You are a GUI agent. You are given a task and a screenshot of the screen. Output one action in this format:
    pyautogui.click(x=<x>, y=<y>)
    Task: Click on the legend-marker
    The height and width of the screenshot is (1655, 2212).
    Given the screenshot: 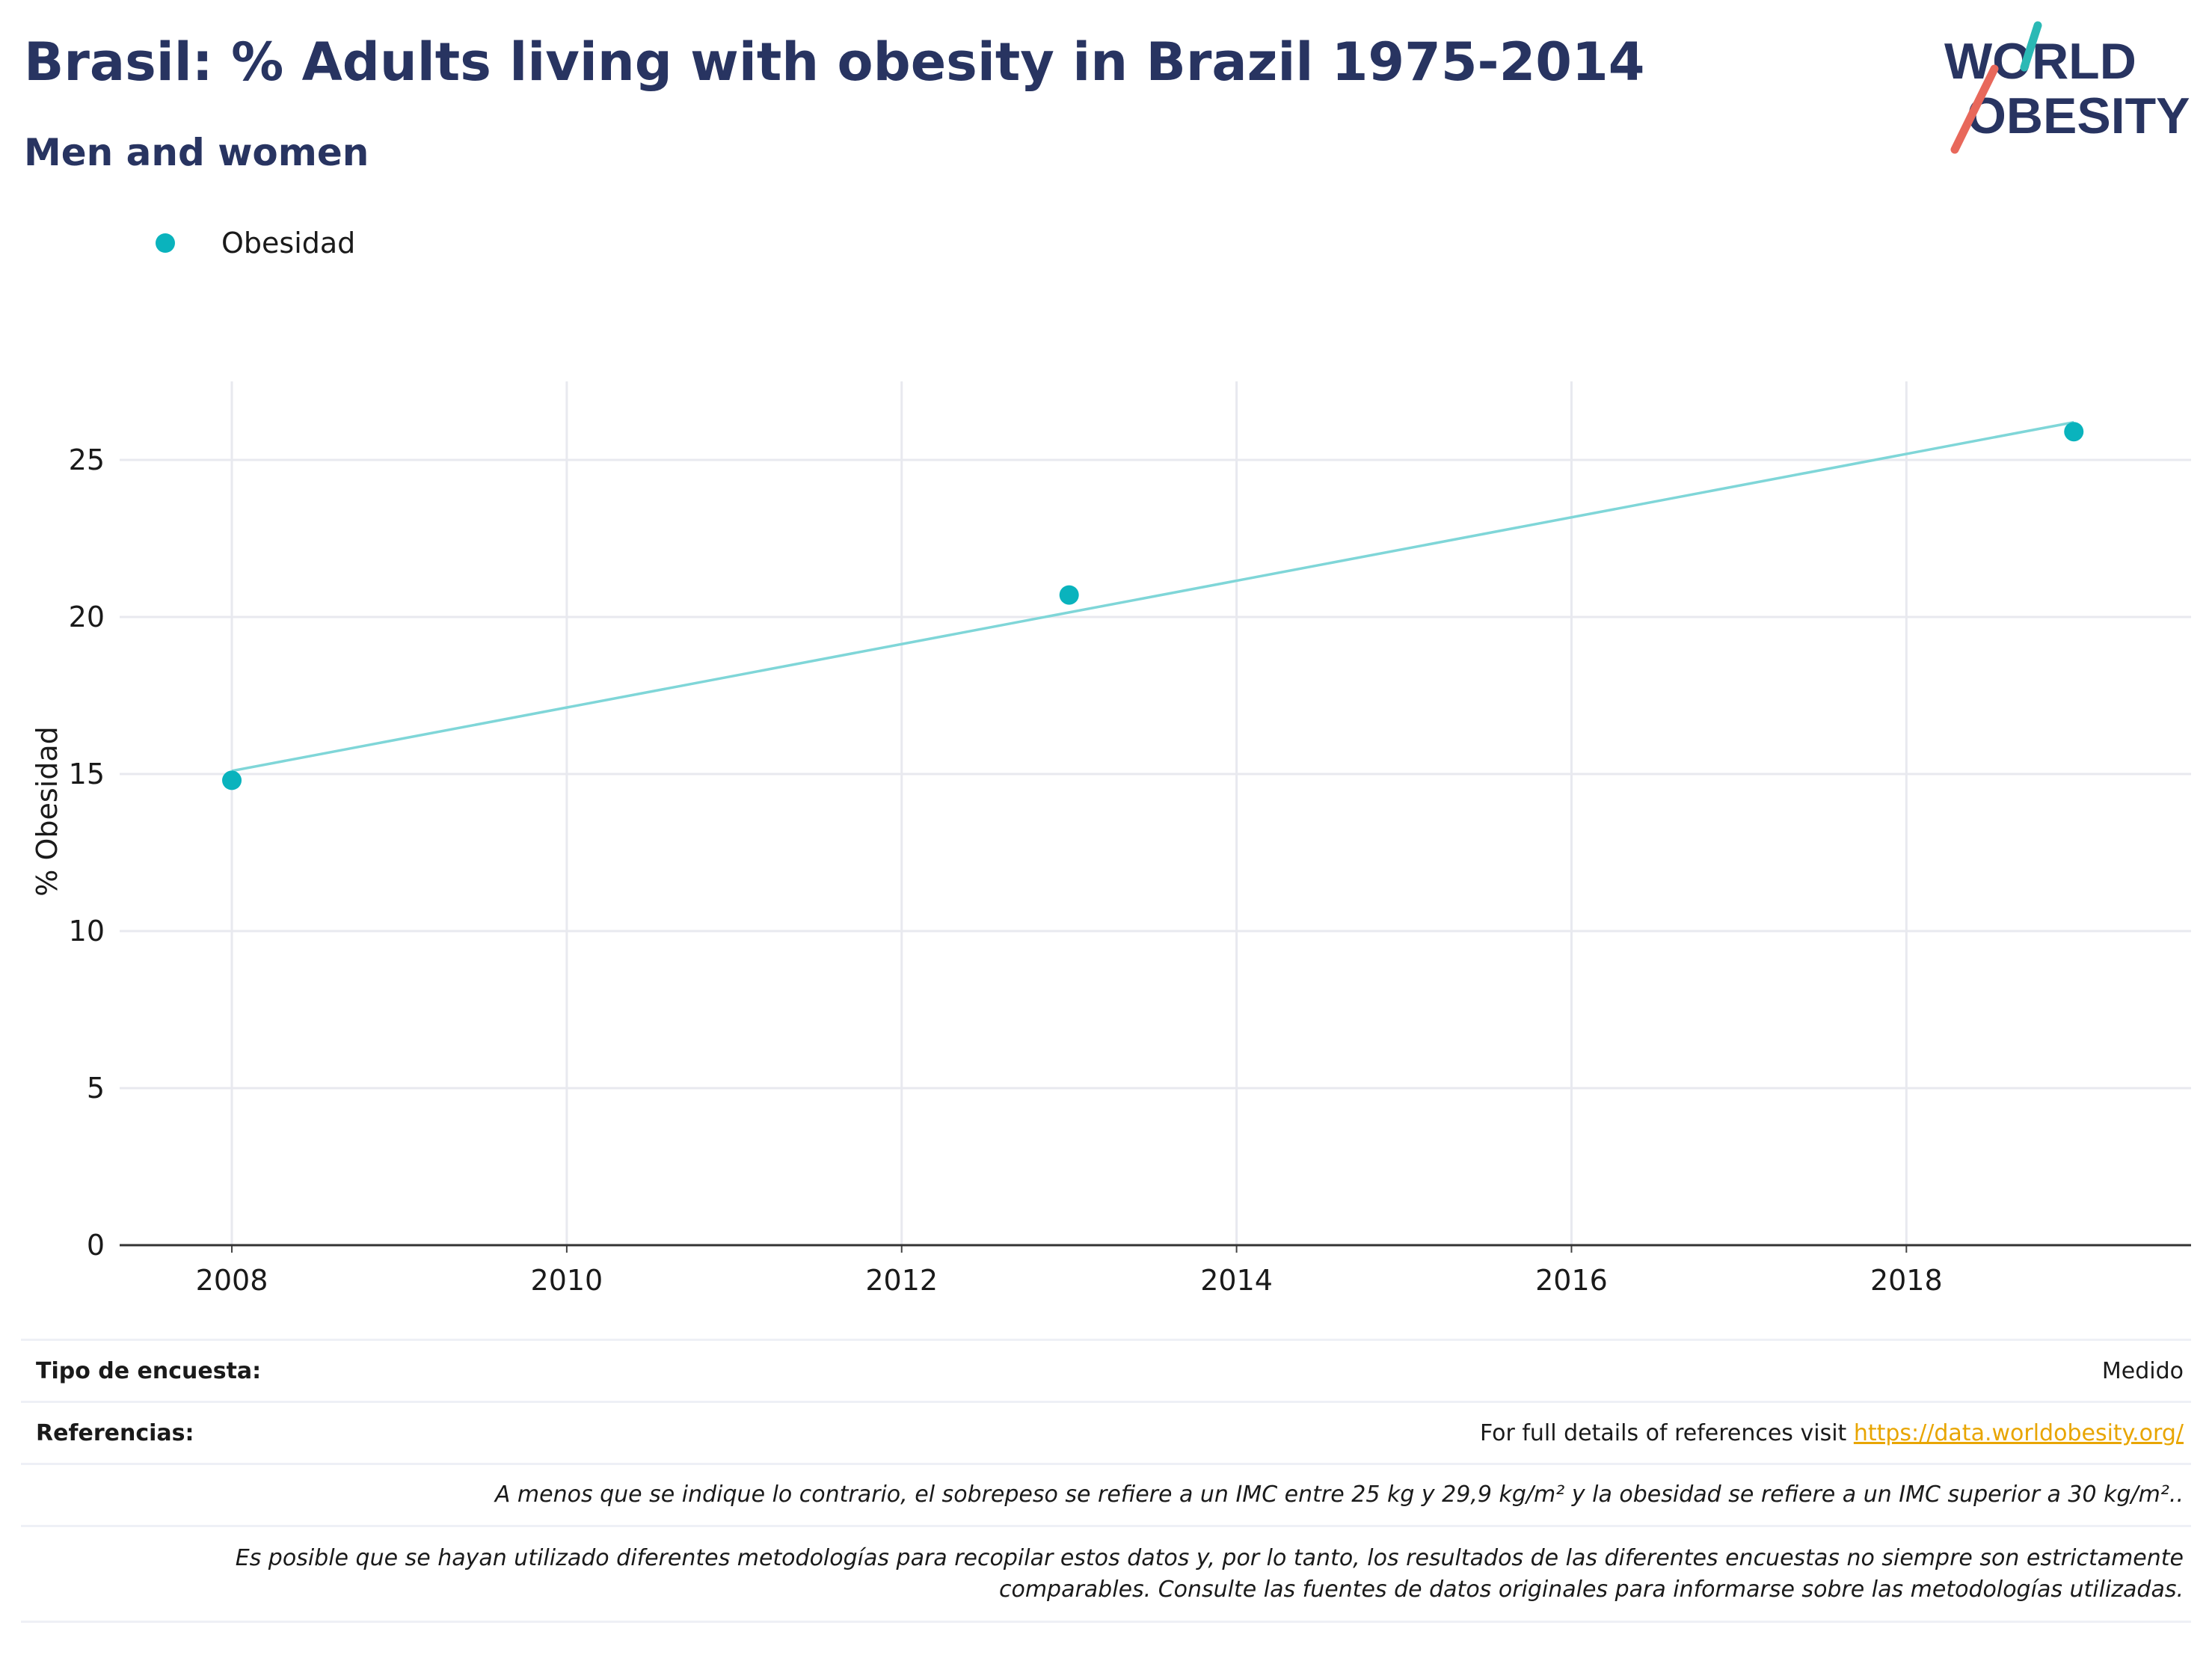 What is the action you would take?
    pyautogui.click(x=165, y=243)
    